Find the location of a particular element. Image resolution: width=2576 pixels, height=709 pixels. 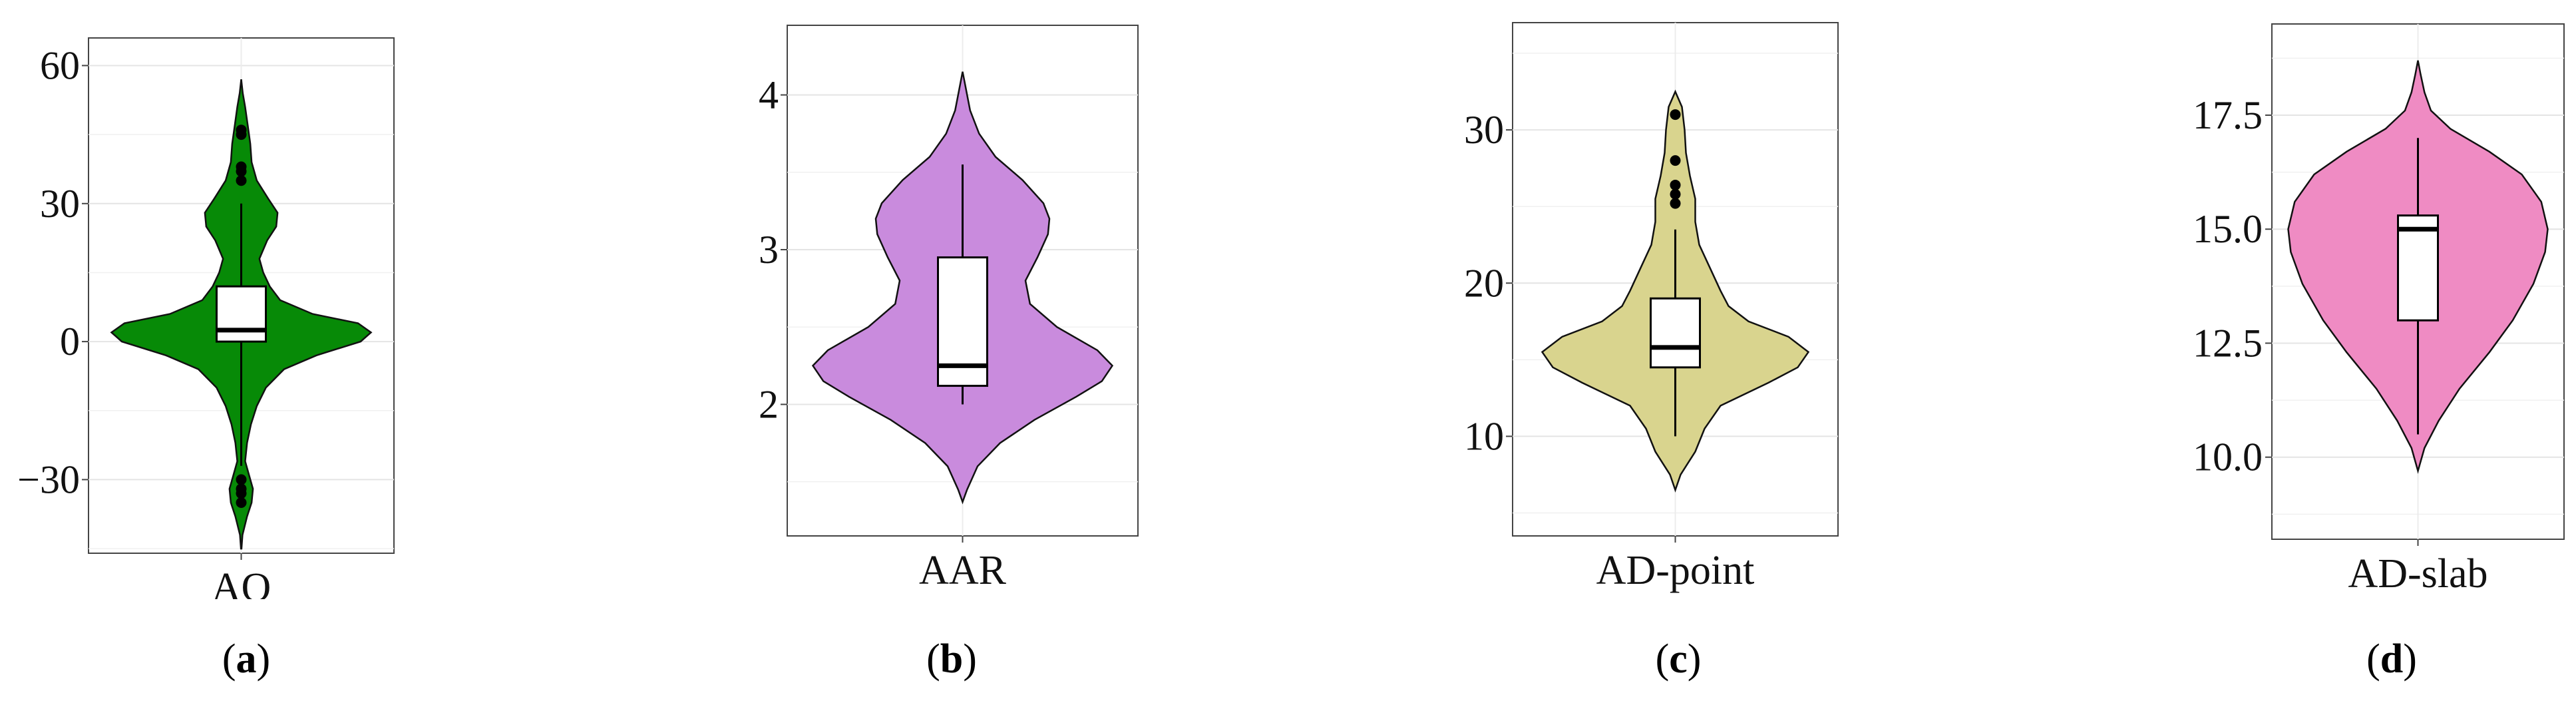

y-tick-label: 2 is located at coordinates (769, 404).